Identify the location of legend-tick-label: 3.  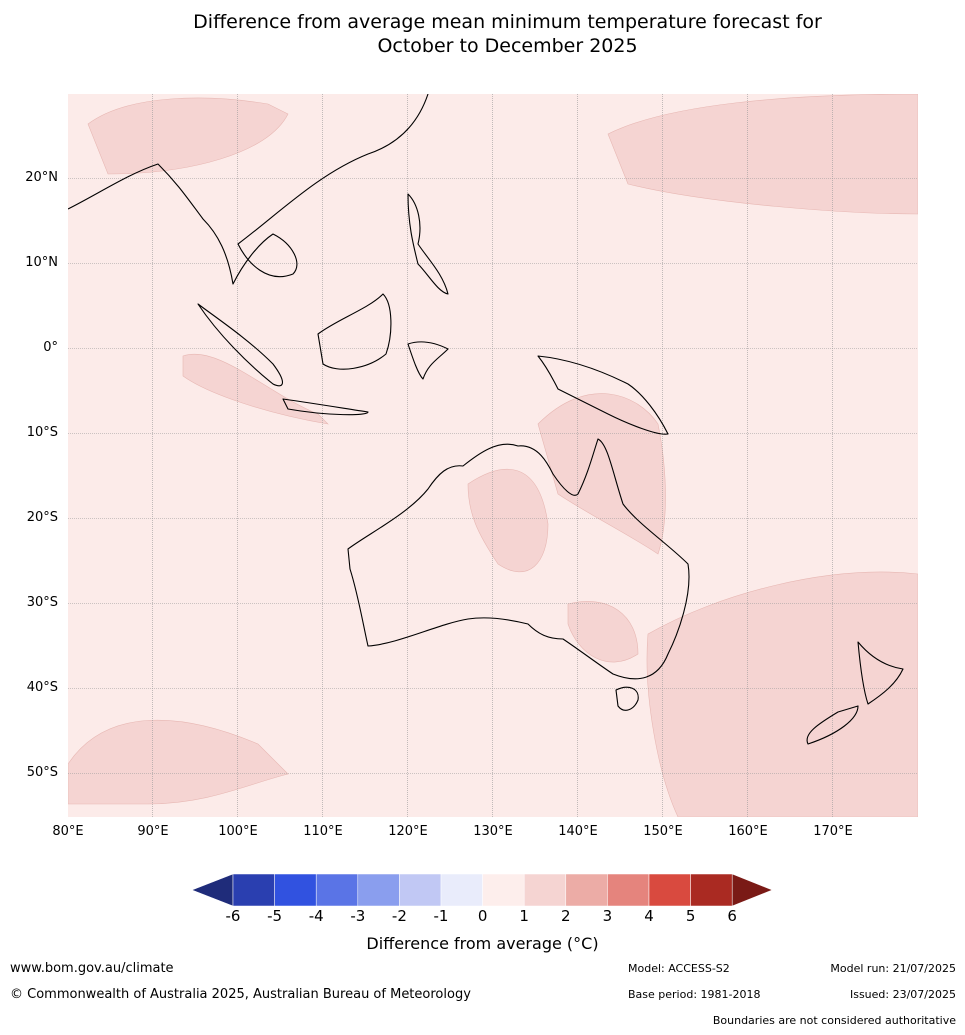
(607, 916).